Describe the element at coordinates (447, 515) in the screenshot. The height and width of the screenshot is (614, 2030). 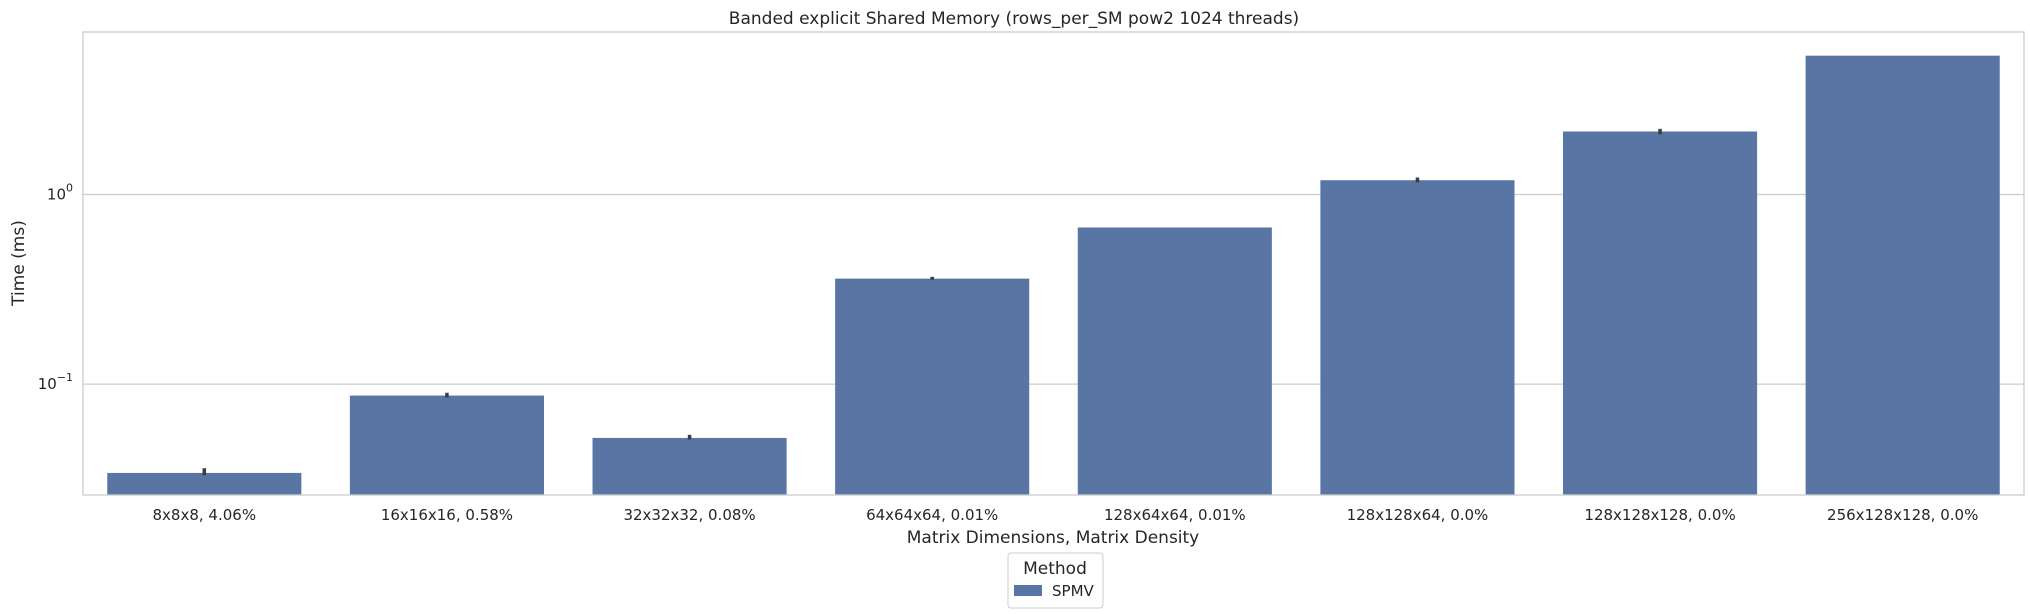
I see `x-tick-label: 16x16x16, 0.58%` at that location.